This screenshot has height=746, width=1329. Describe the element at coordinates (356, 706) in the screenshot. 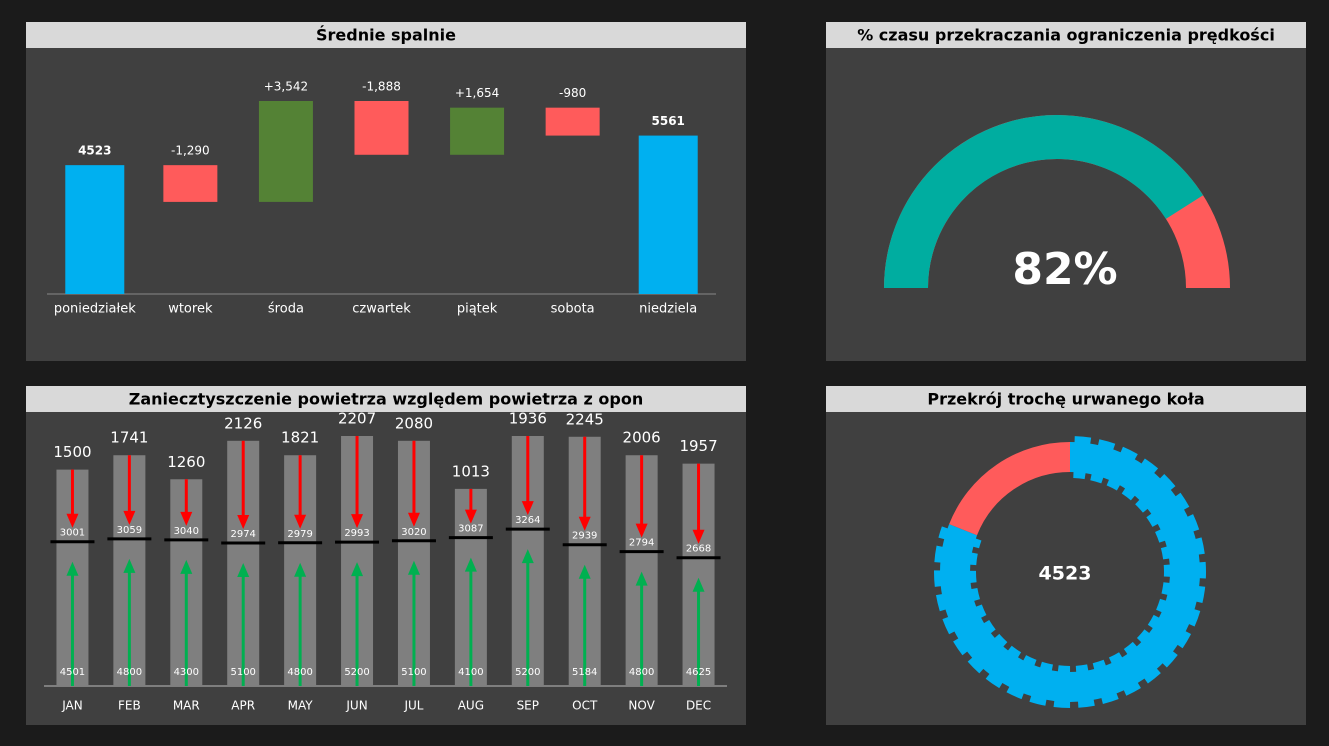

I see `x-tick-label: JUN` at that location.